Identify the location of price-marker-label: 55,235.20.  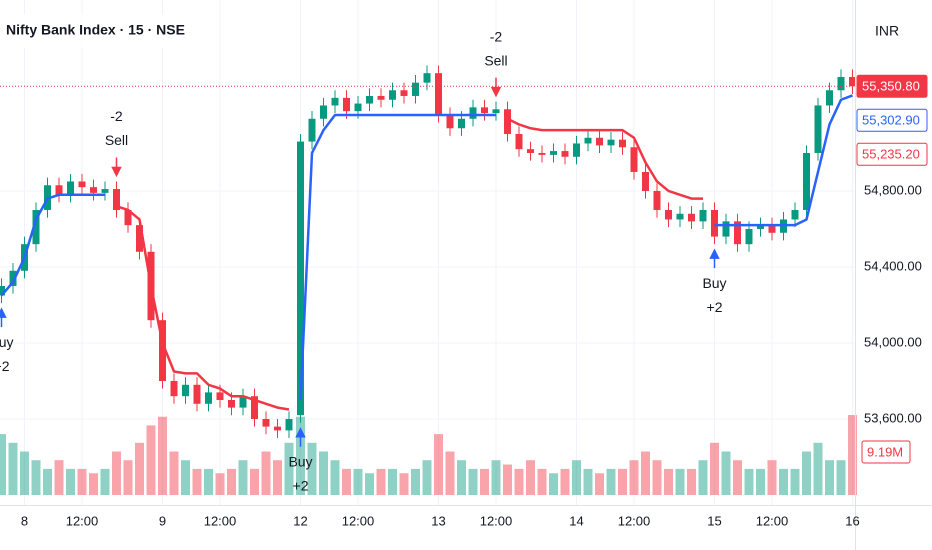
(891, 154).